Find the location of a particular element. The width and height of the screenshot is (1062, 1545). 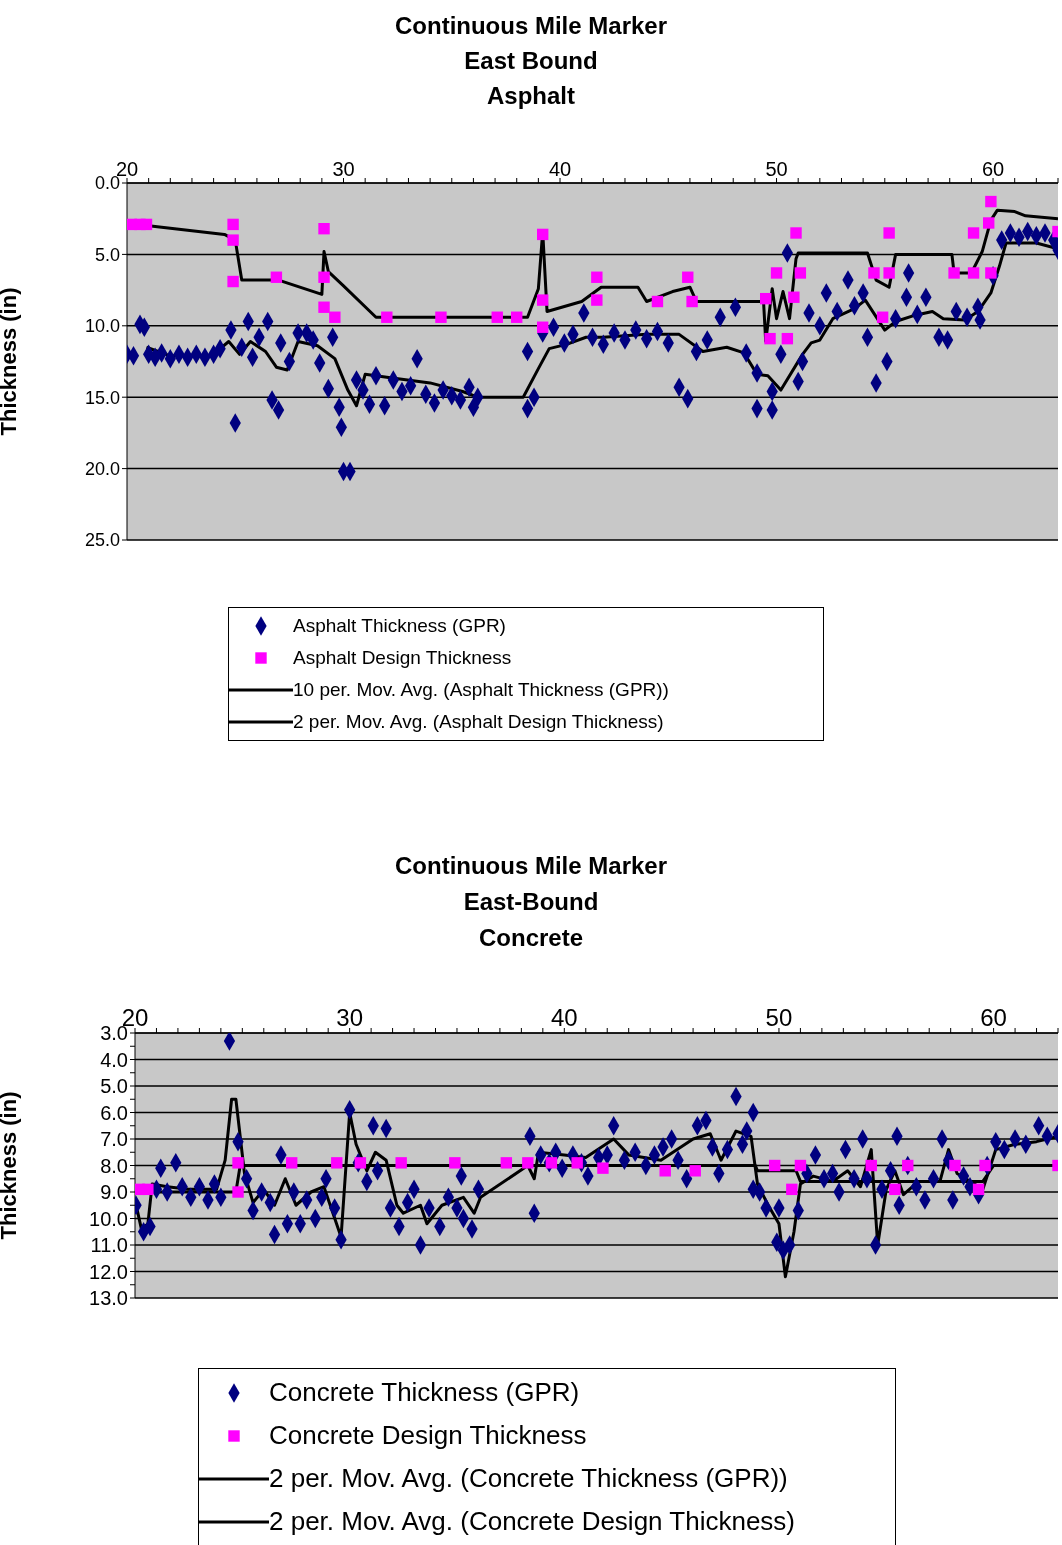

legend-label: 2 per. Mov. Avg. (Concrete Thickness (GPR)) is located at coordinates (528, 1478).